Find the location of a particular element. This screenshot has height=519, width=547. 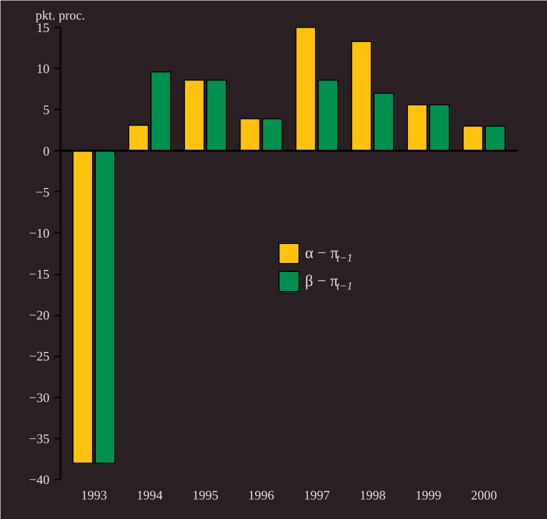

y-tick-label: −30 is located at coordinates (39, 397).